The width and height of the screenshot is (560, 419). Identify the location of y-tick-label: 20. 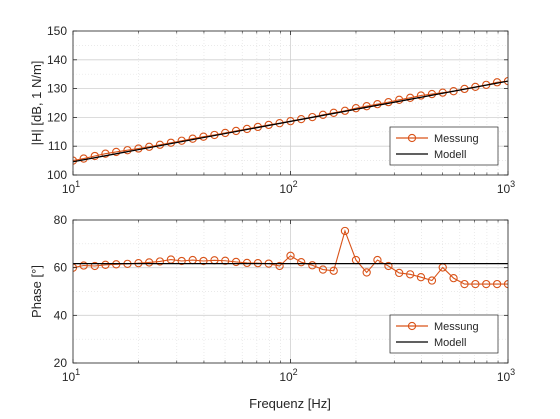
(61, 363).